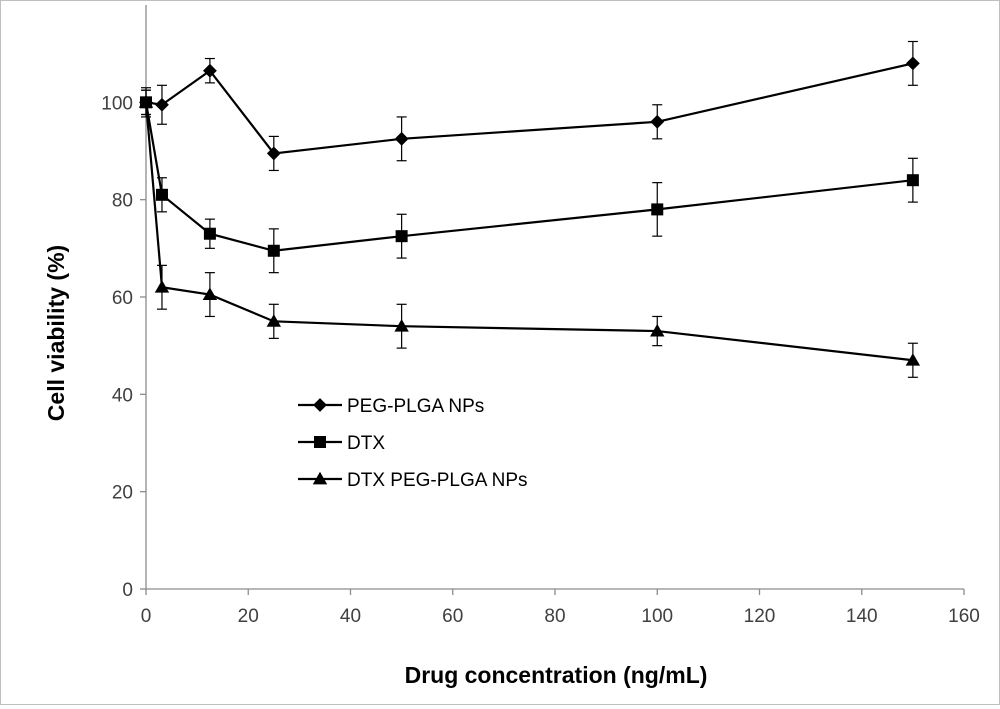 This screenshot has width=1000, height=709. Describe the element at coordinates (350, 616) in the screenshot. I see `x-tick-label: 40` at that location.